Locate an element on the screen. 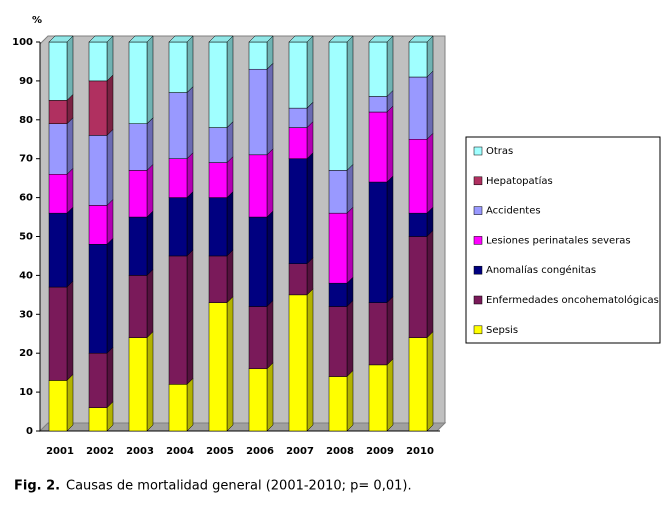  legend-label: Lesiones perinatales severas is located at coordinates (558, 240).